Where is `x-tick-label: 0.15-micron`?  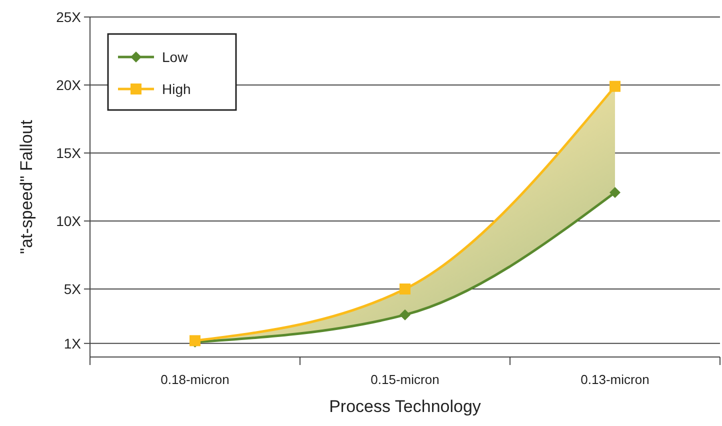
x-tick-label: 0.15-micron is located at coordinates (405, 379).